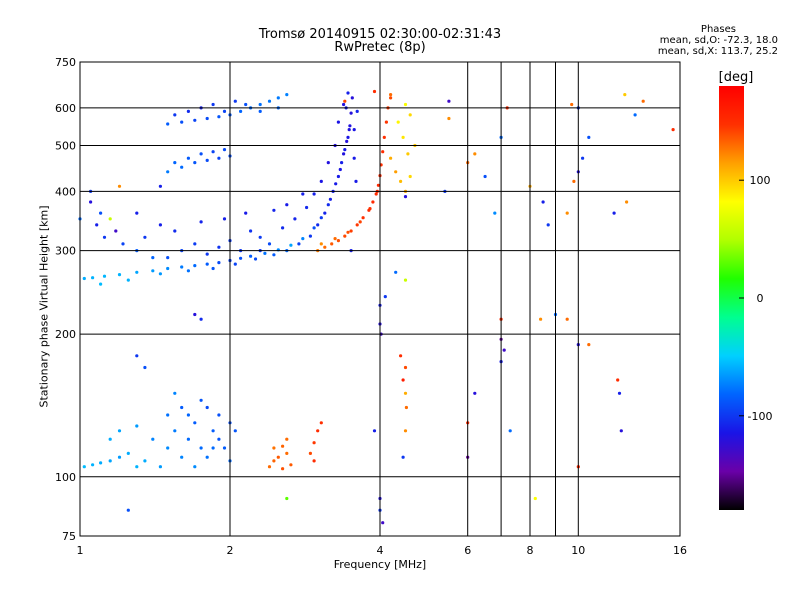 This screenshot has height=600, width=800. What do you see at coordinates (80, 550) in the screenshot?
I see `x-tick-label: 1` at bounding box center [80, 550].